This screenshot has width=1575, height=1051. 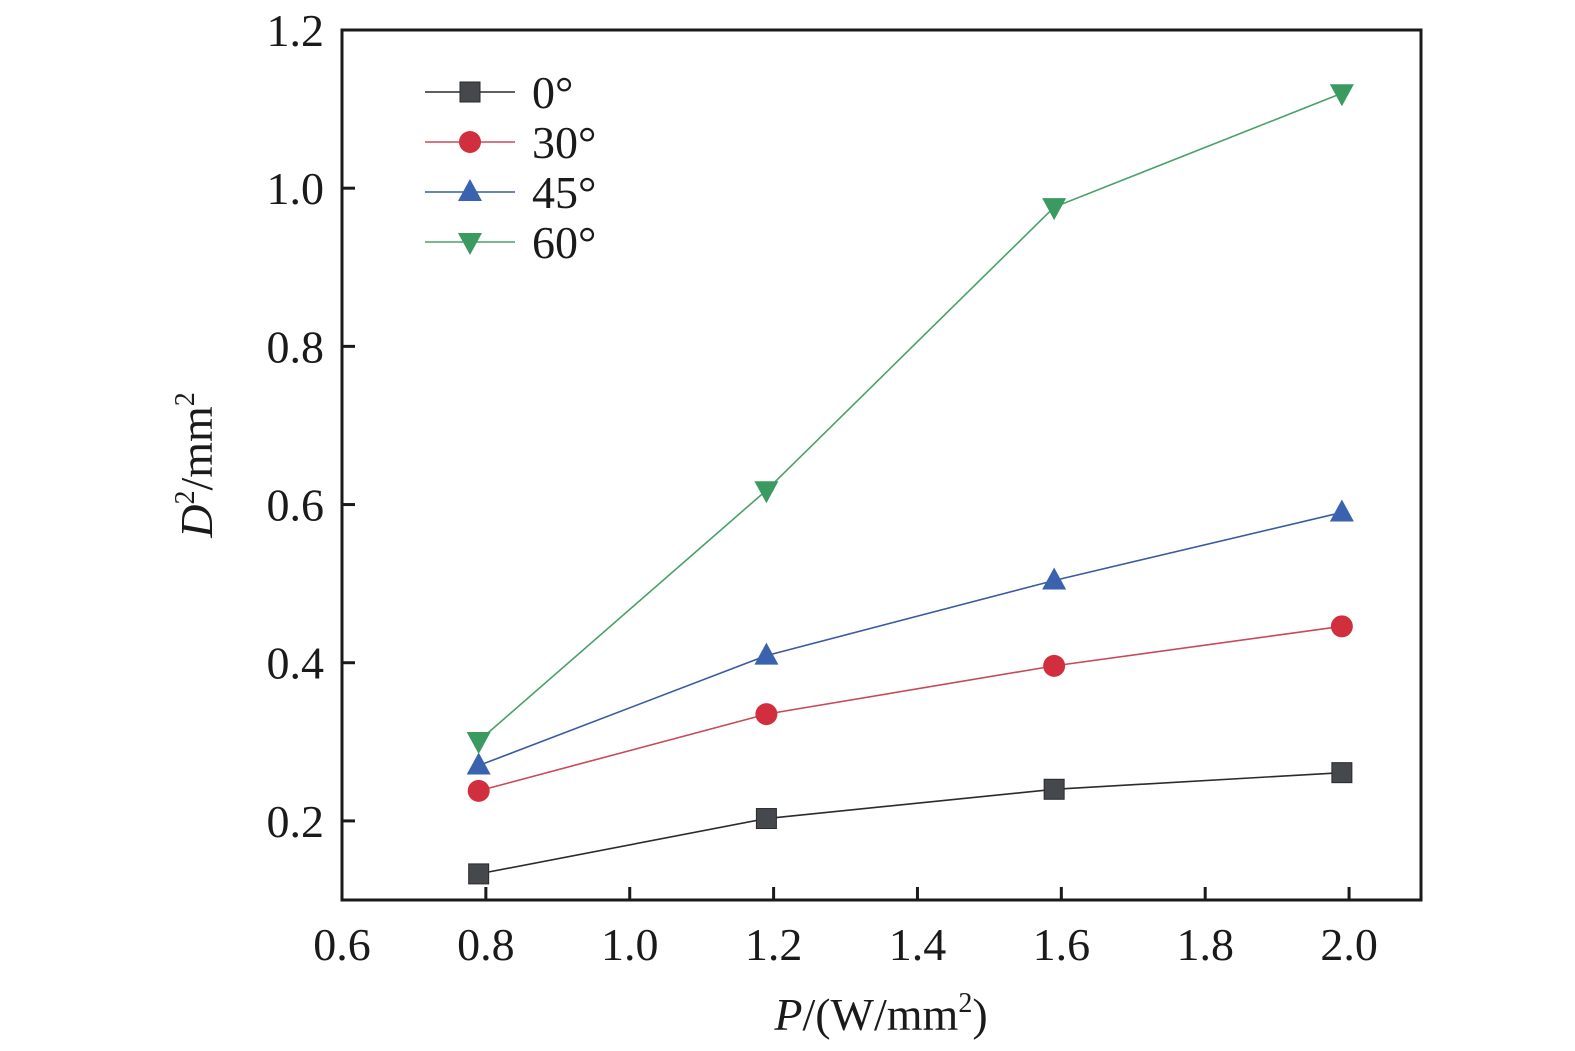 I want to click on y-axis-label-sup1: 2, so click(x=185, y=498).